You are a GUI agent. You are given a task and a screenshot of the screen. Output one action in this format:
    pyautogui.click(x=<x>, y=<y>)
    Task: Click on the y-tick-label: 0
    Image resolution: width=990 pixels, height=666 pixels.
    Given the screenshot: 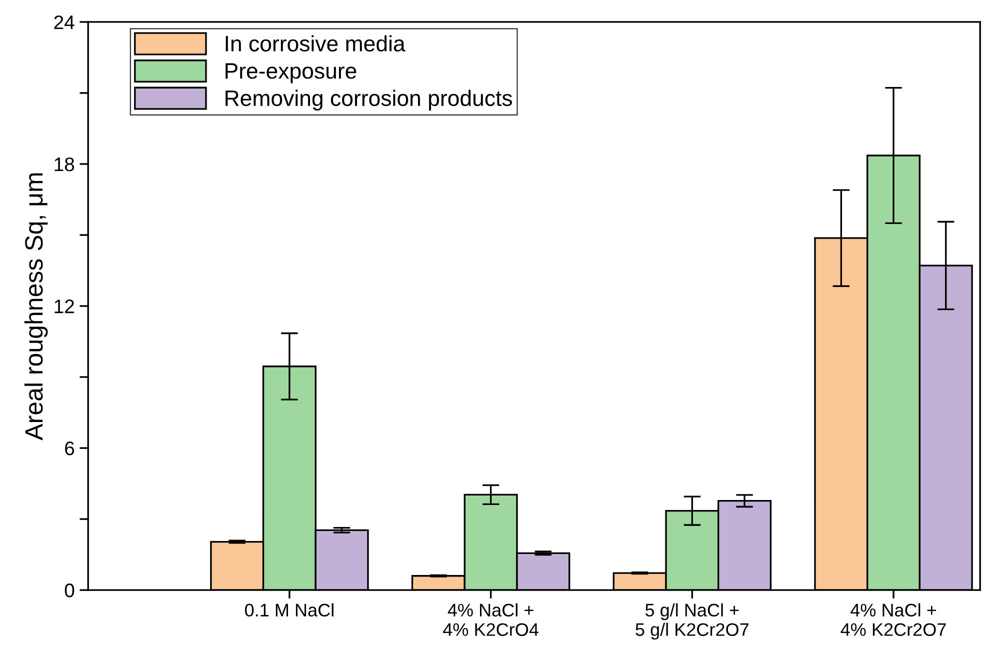 What is the action you would take?
    pyautogui.click(x=69, y=591)
    